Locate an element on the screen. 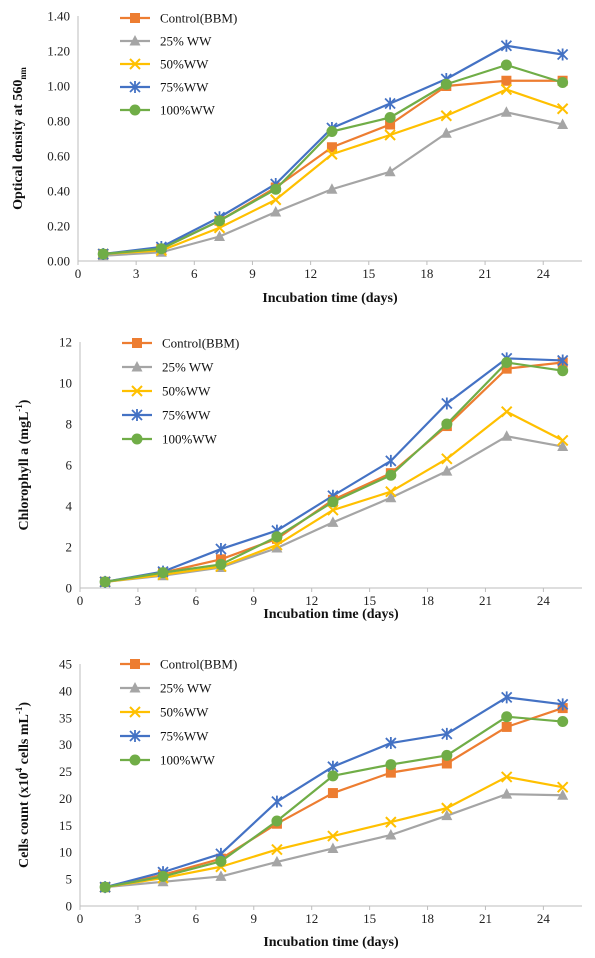  y-axis-title: Cells count (x104 cells mL-1) is located at coordinates (23, 785).